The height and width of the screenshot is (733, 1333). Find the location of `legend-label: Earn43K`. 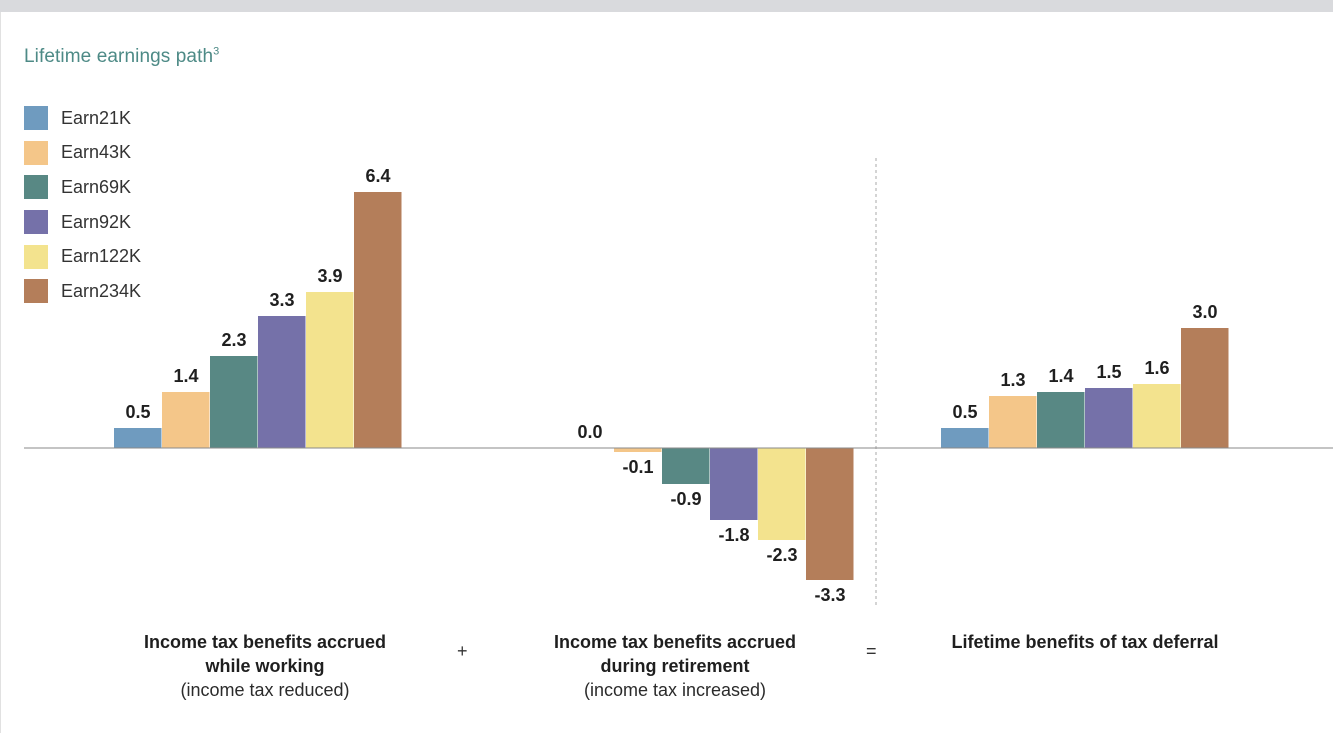

legend-label: Earn43K is located at coordinates (96, 152).